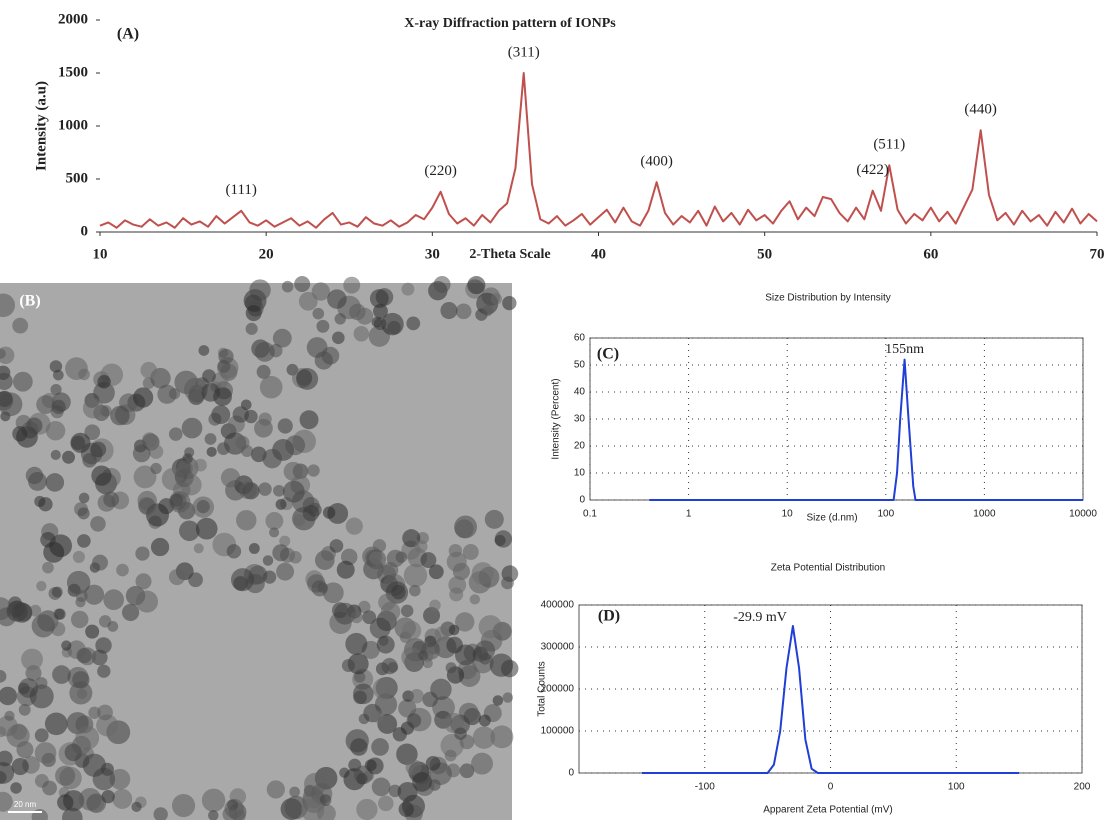 This screenshot has height=820, width=1107. Describe the element at coordinates (580, 446) in the screenshot. I see `y-tick-label: 20` at that location.